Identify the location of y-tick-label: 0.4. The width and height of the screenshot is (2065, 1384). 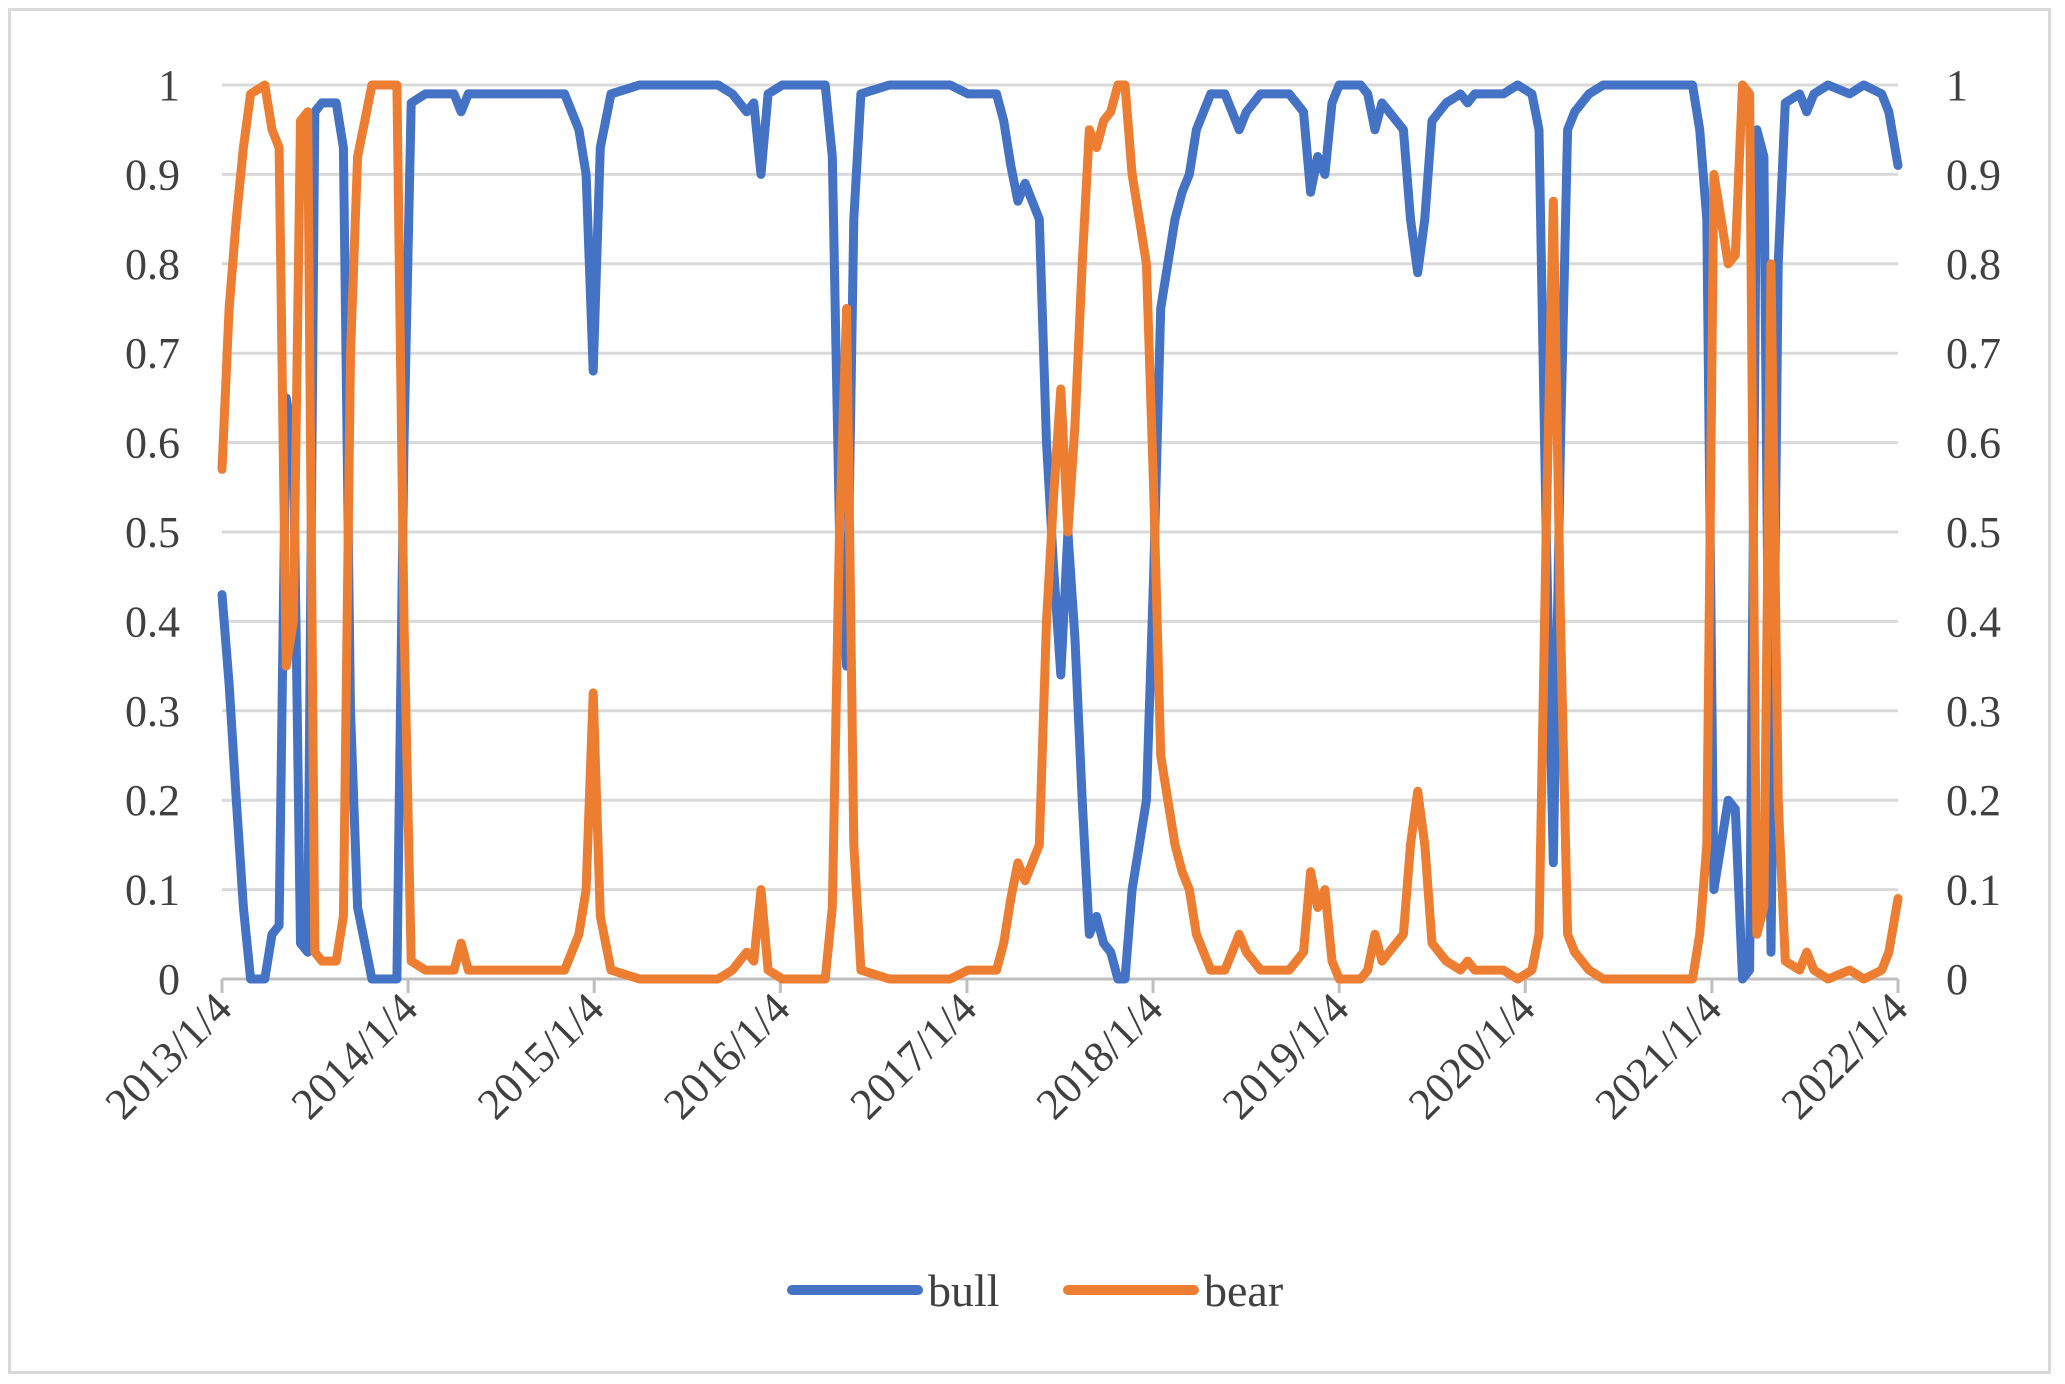
(152, 621).